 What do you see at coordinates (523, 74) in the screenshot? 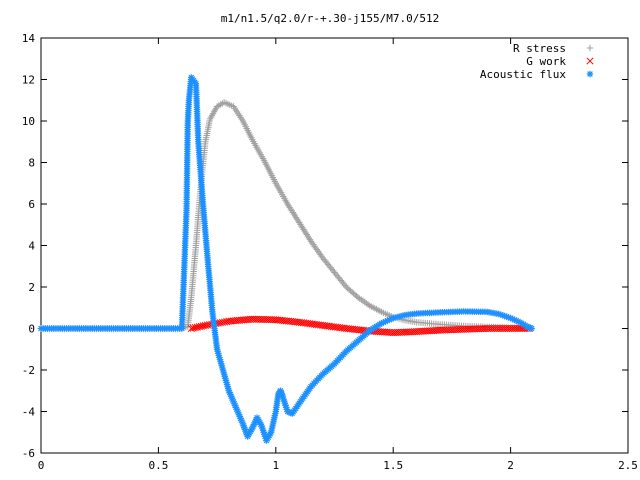
I see `legend-label: Acoustic flux` at bounding box center [523, 74].